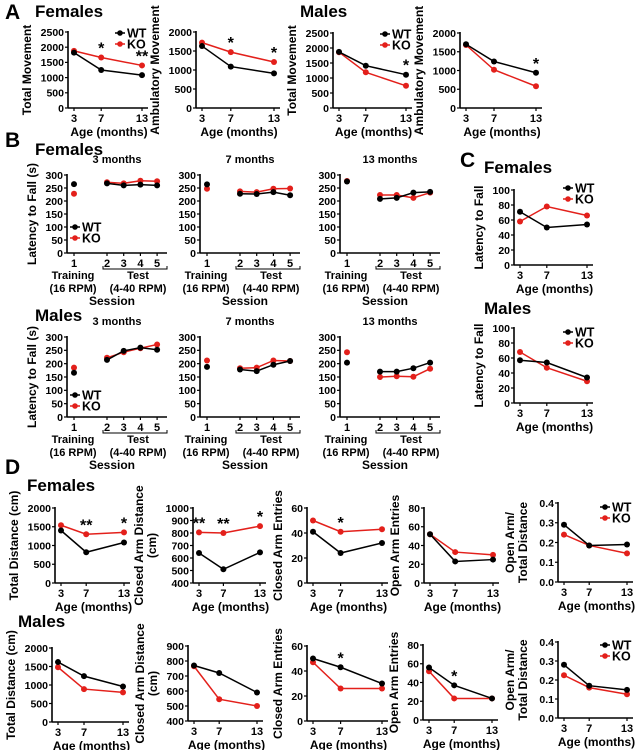  Describe the element at coordinates (318, 79) in the screenshot. I see `y-tick-label: 1000` at that location.